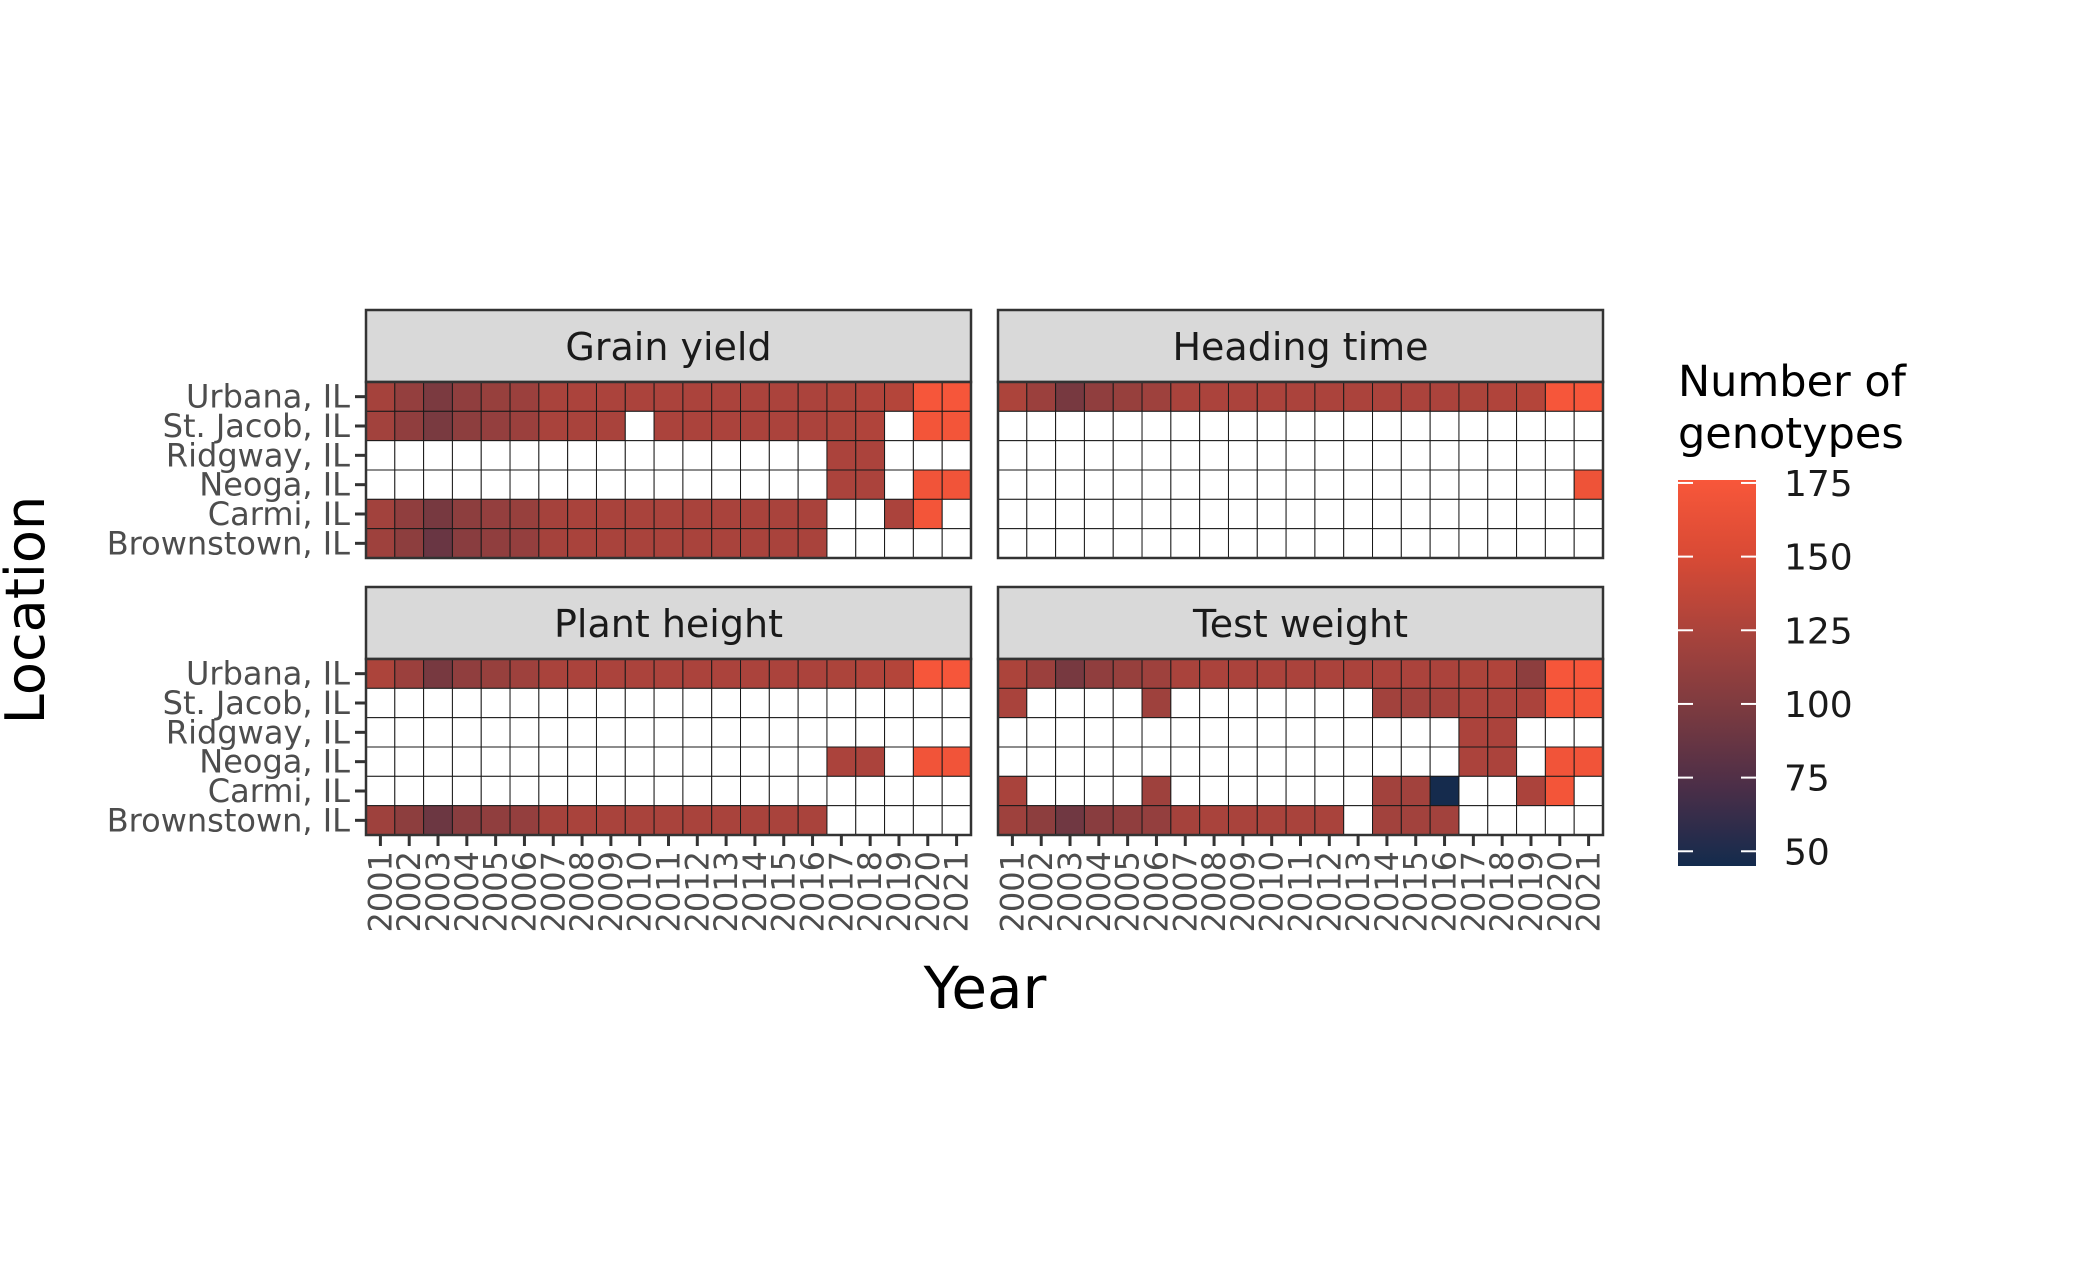  Describe the element at coordinates (268, 674) in the screenshot. I see `y-tick-label: Urbana, IL` at that location.